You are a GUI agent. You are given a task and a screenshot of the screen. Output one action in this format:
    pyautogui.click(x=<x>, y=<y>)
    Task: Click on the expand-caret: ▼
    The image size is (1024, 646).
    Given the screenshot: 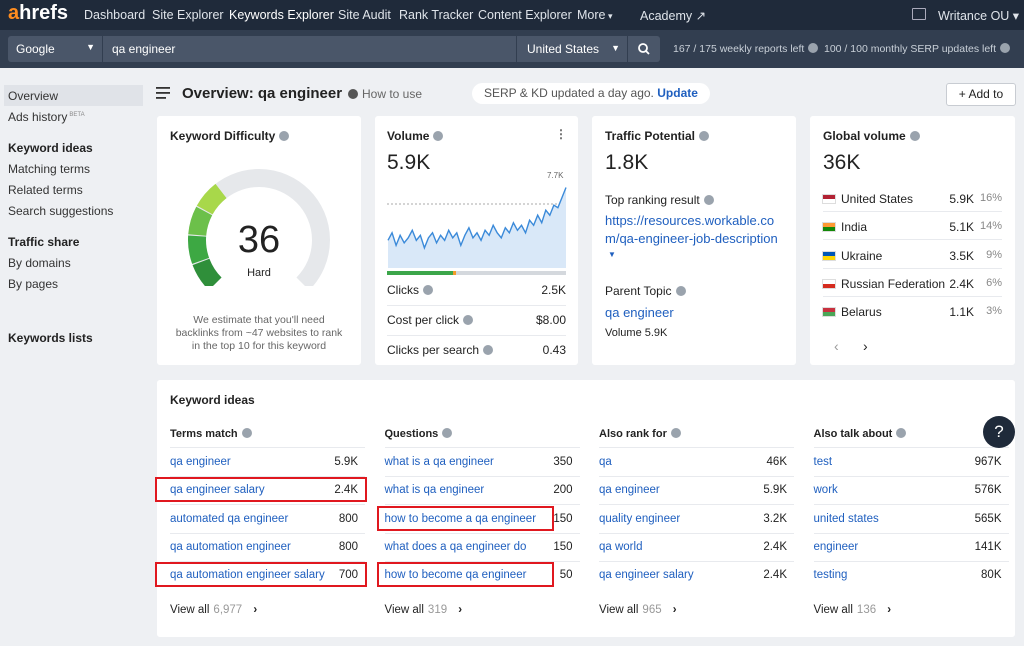 What is the action you would take?
    pyautogui.click(x=612, y=254)
    